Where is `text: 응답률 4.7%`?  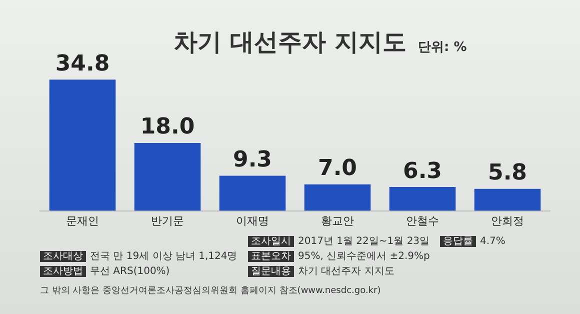 text: 응답률 4.7% is located at coordinates (474, 241).